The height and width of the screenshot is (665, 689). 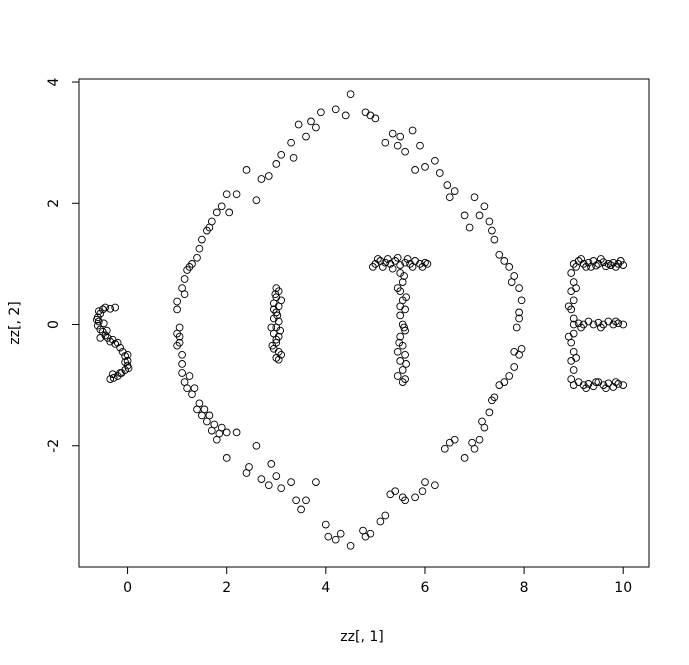 I want to click on x-tick-label: 2, so click(x=226, y=588).